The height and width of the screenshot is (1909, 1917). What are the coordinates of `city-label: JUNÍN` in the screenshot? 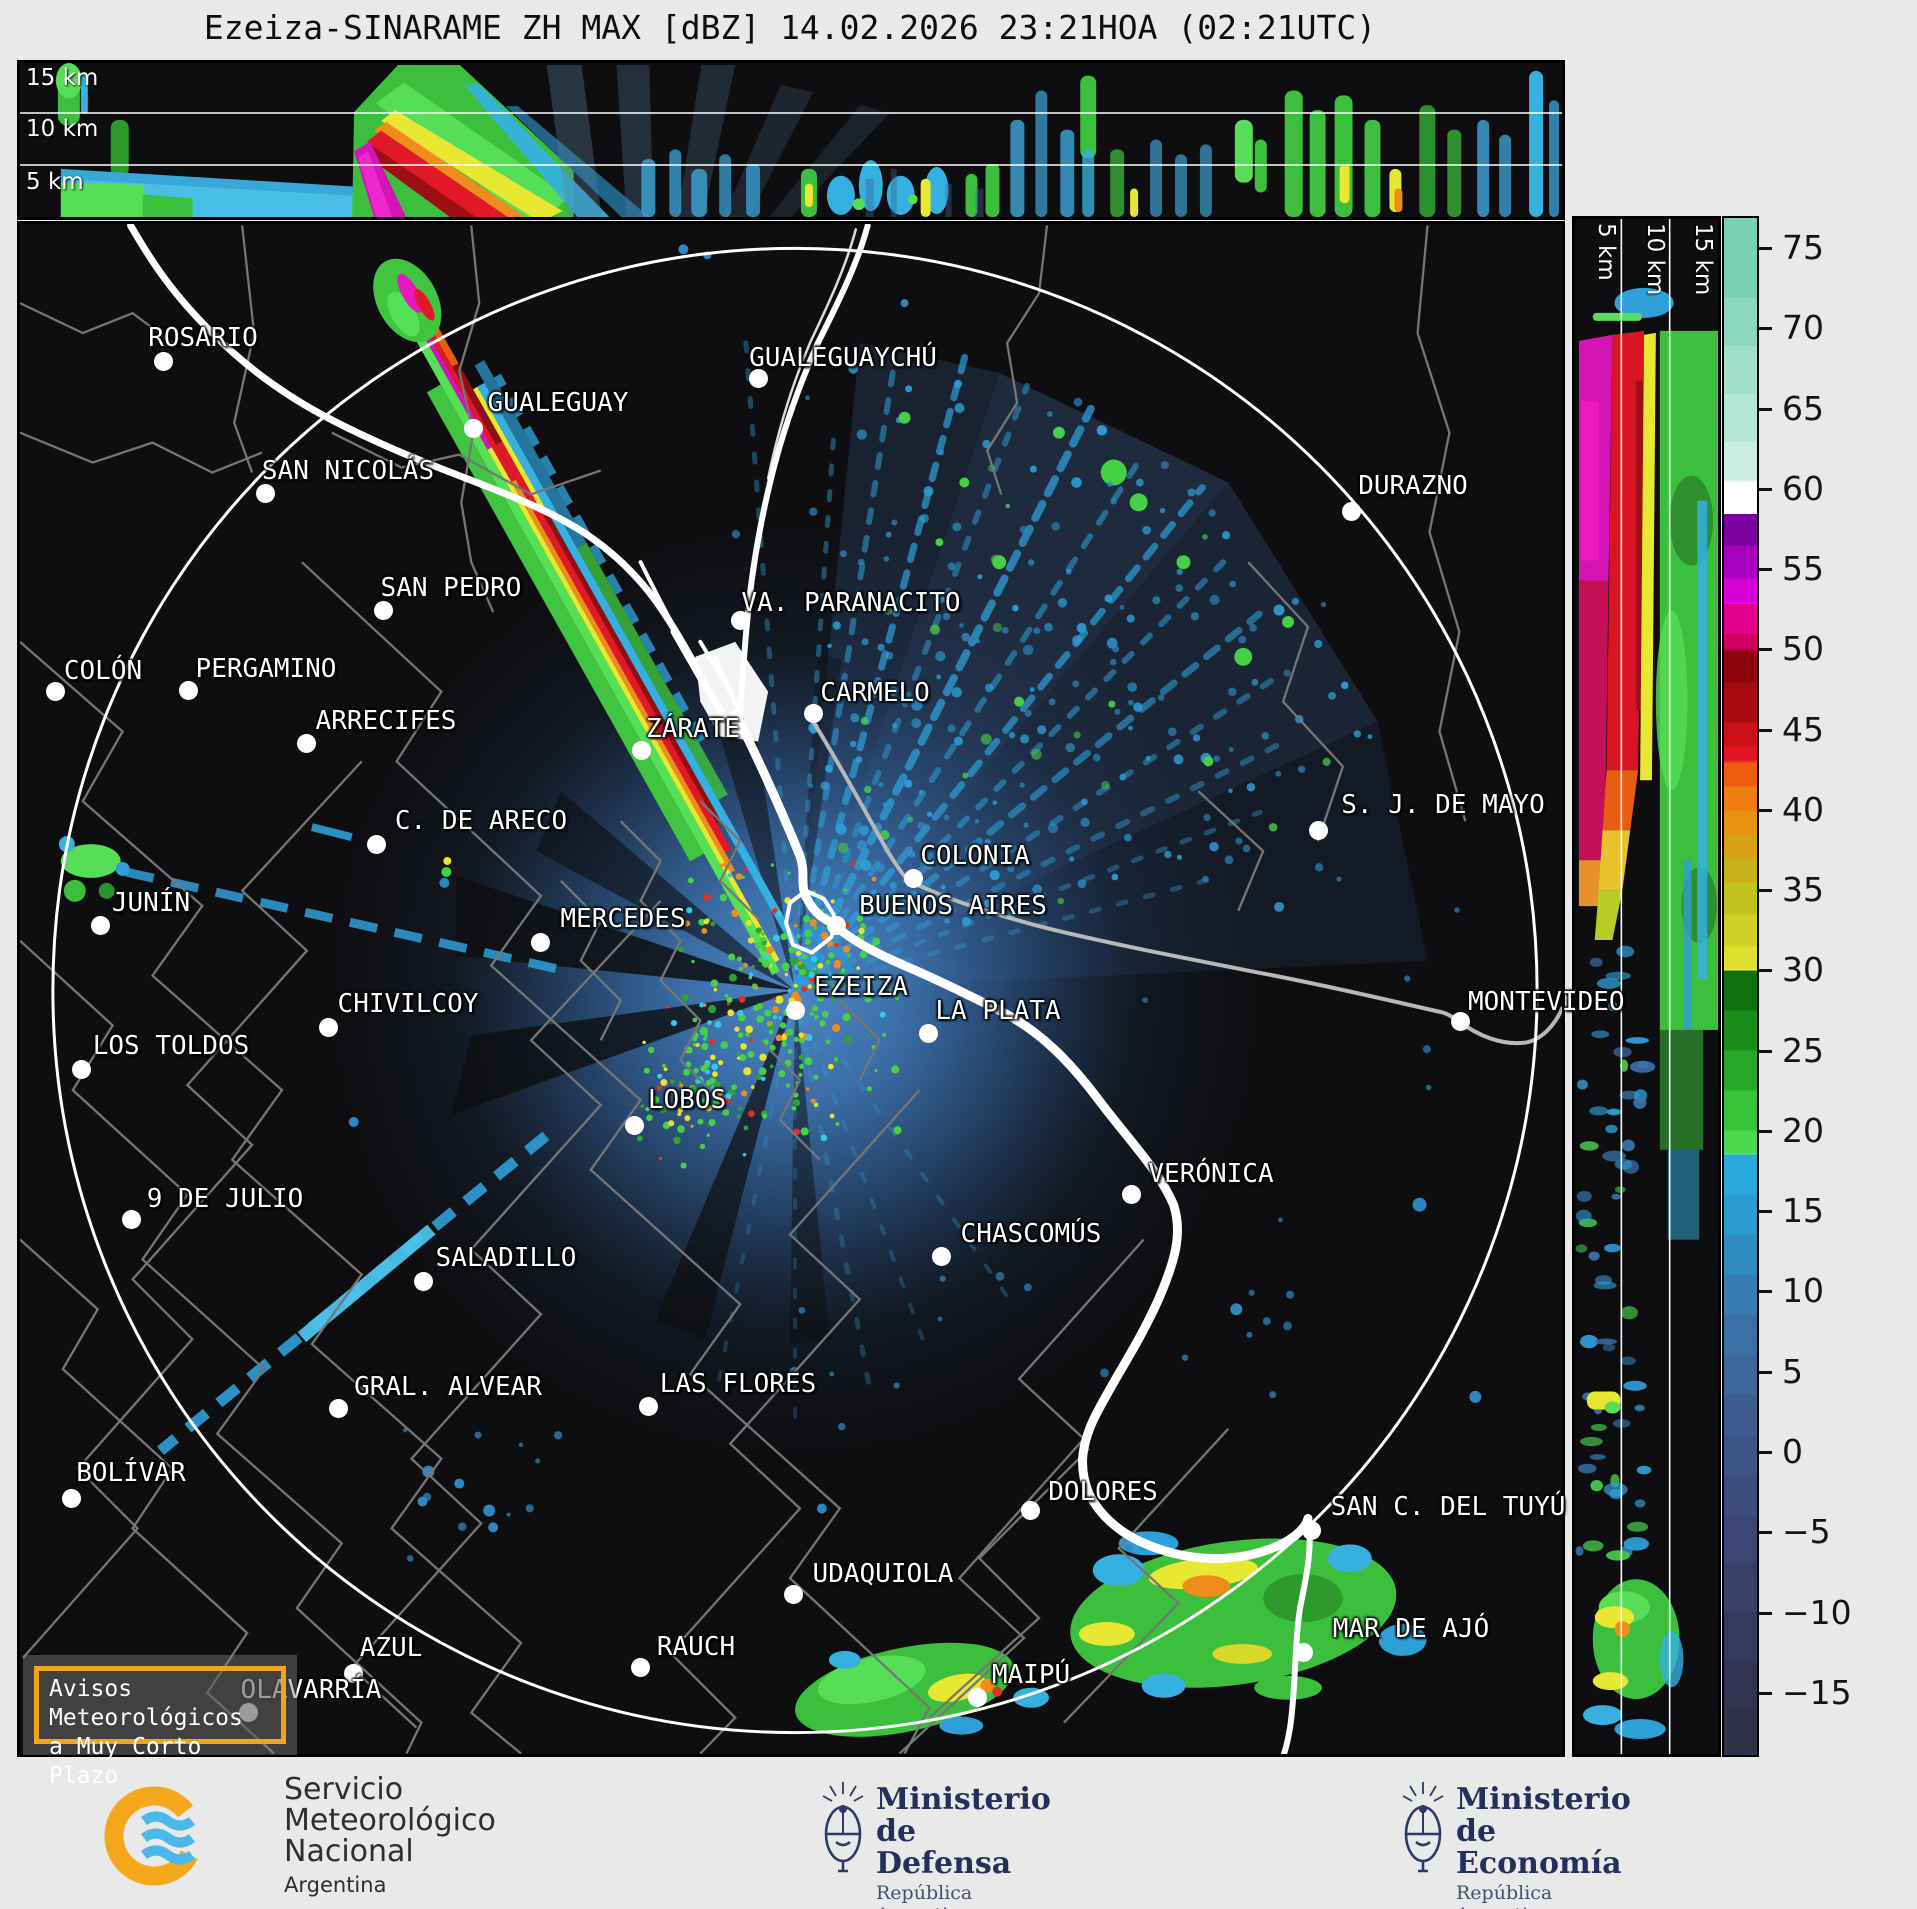 It's located at (151, 903).